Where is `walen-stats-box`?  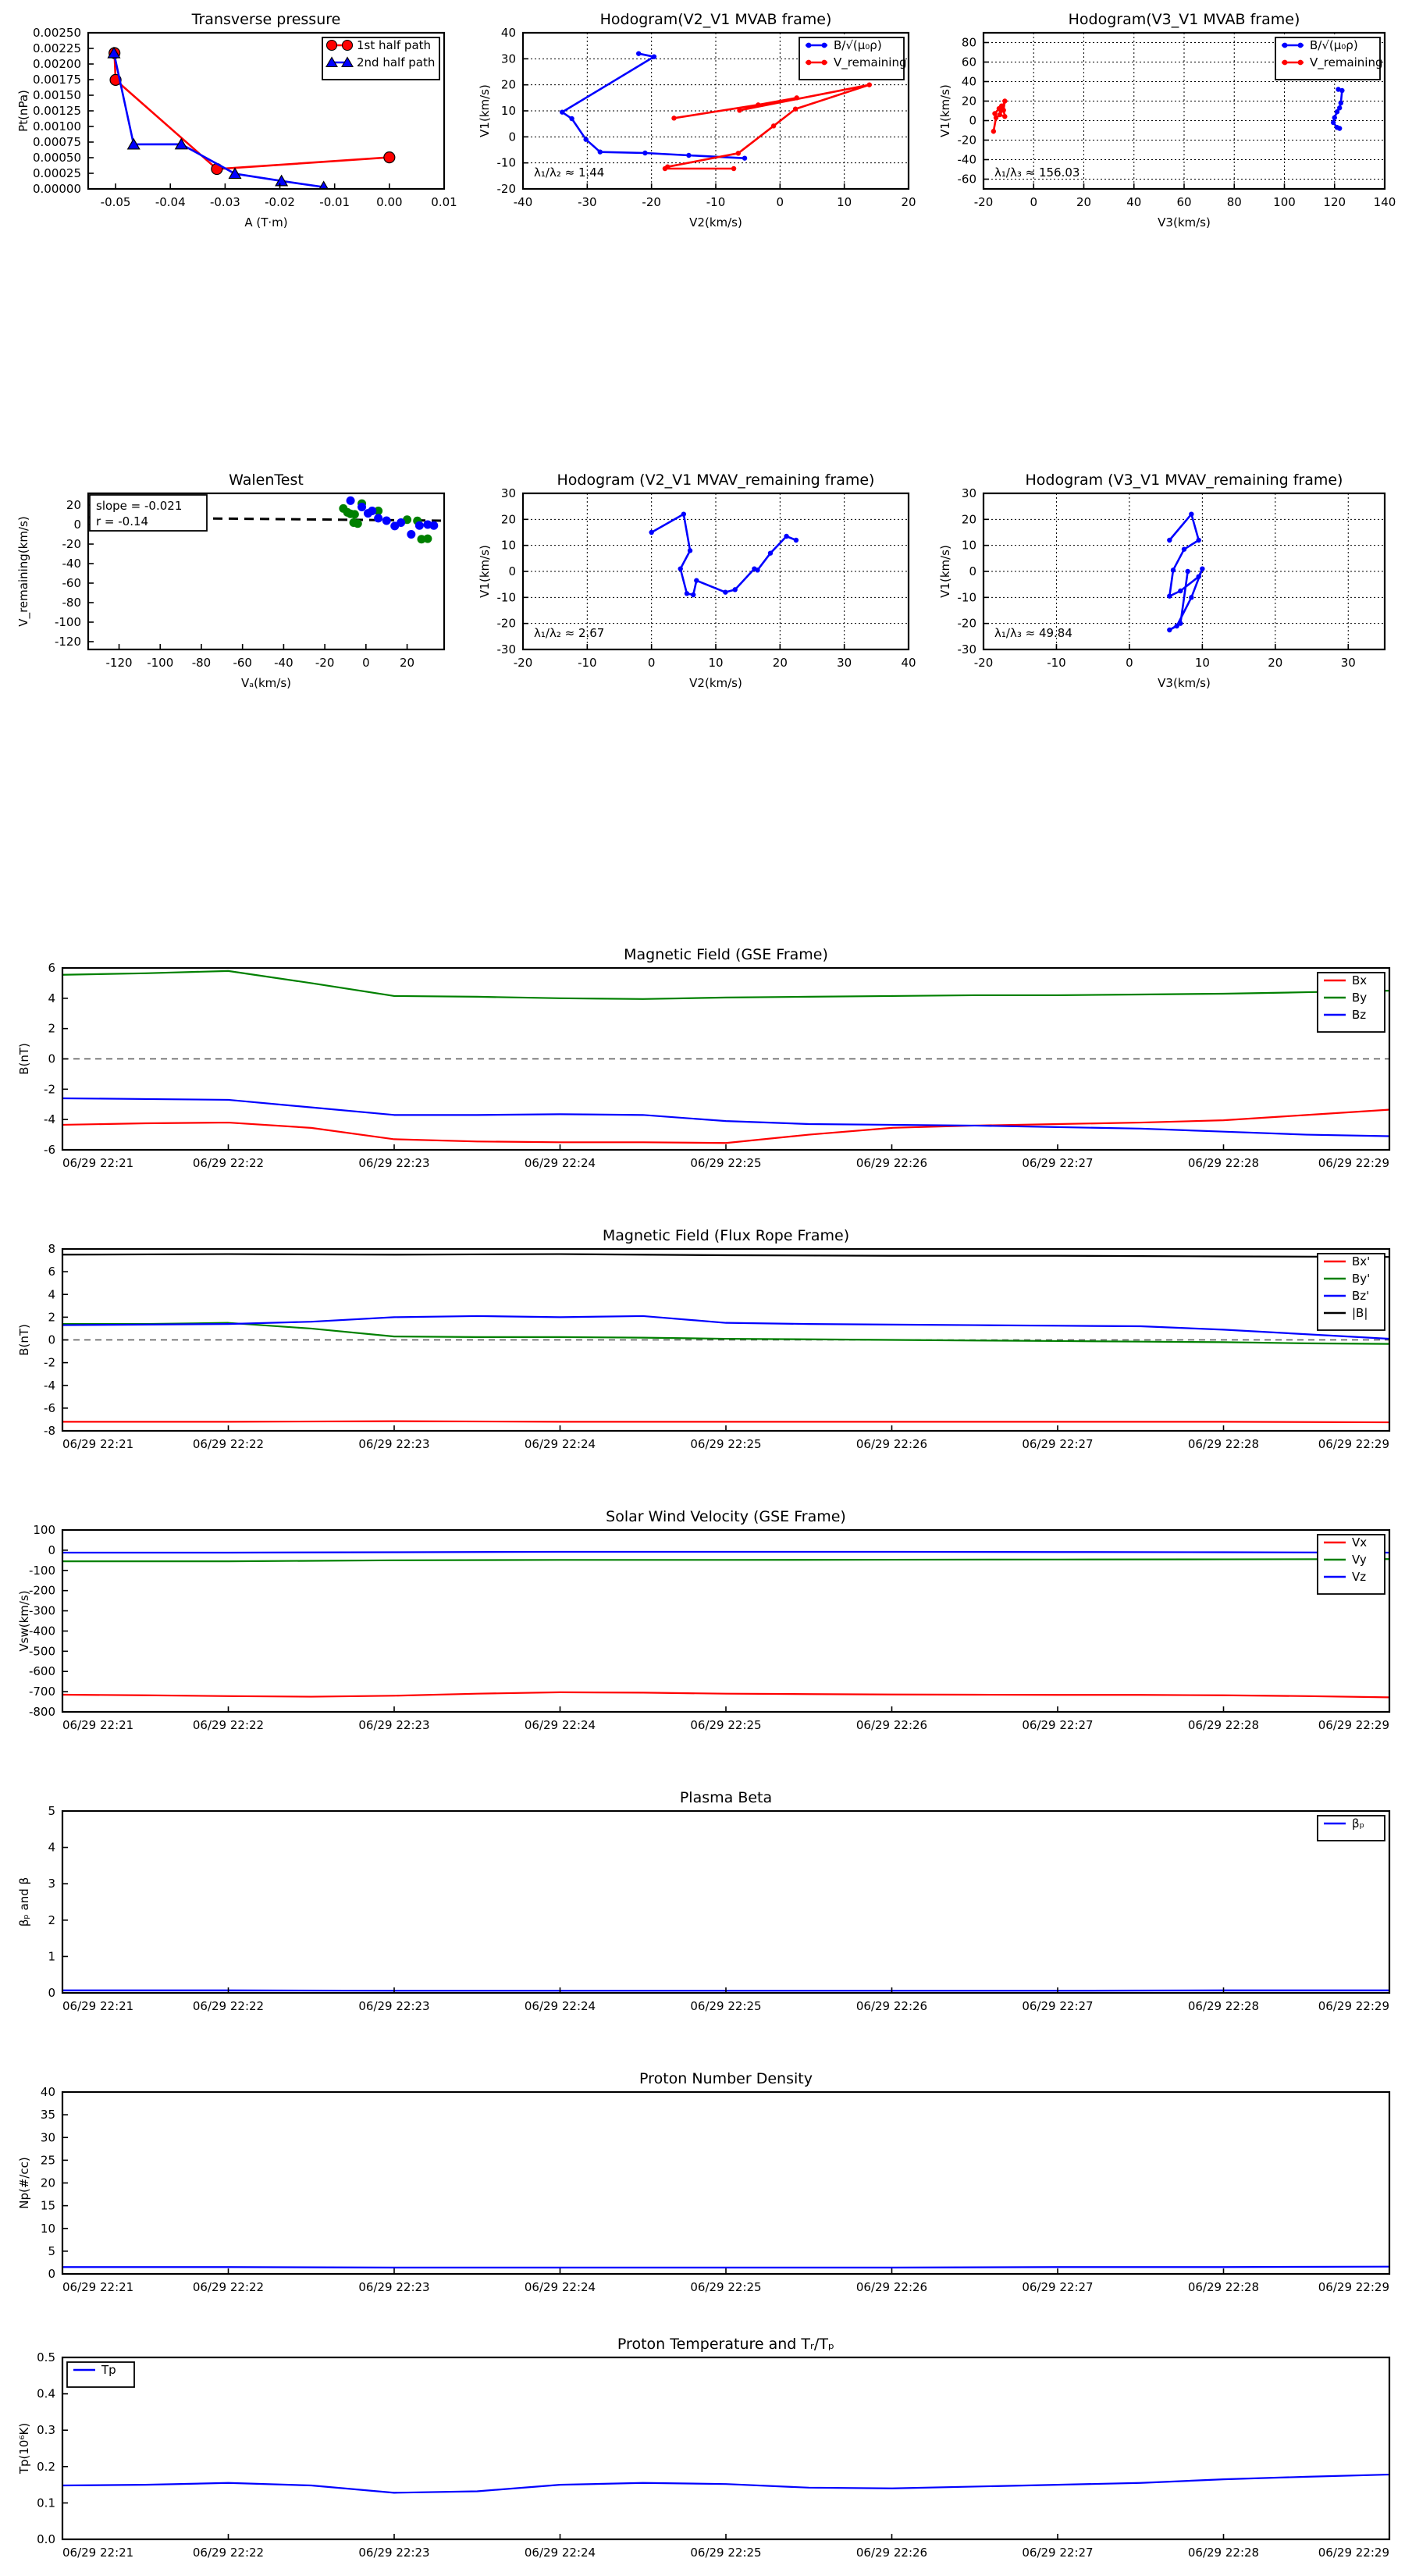
walen-stats-box is located at coordinates (148, 513).